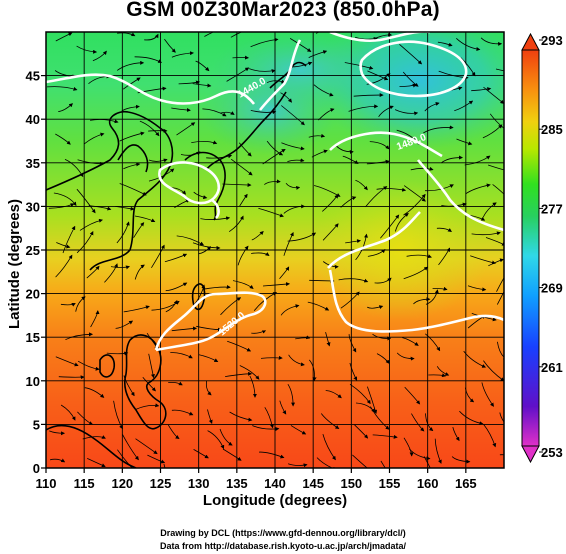  I want to click on colorbar-tick-label: 293, so click(552, 40).